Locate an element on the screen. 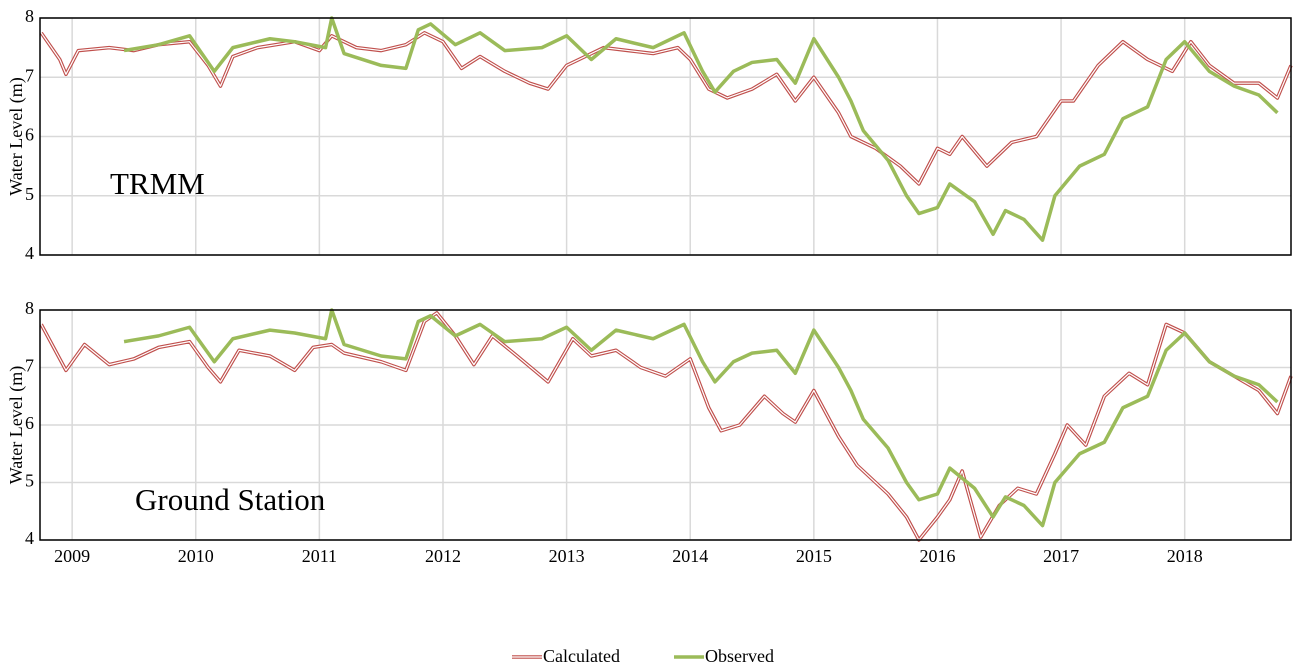 The height and width of the screenshot is (672, 1293). x-tick-label: 2013 is located at coordinates (567, 556).